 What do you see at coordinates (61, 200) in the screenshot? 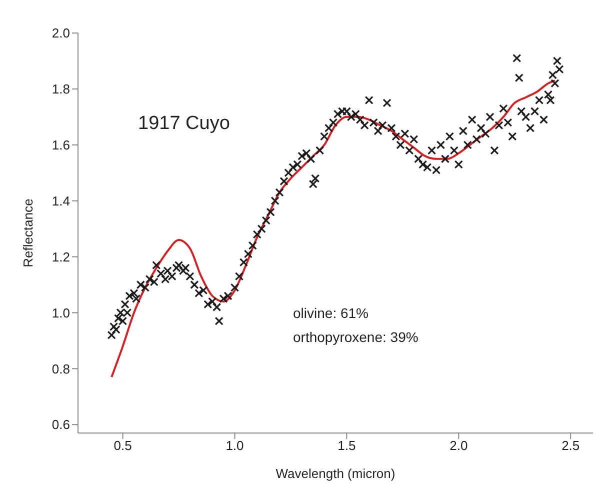
I see `y-tick-label: 1.4` at bounding box center [61, 200].